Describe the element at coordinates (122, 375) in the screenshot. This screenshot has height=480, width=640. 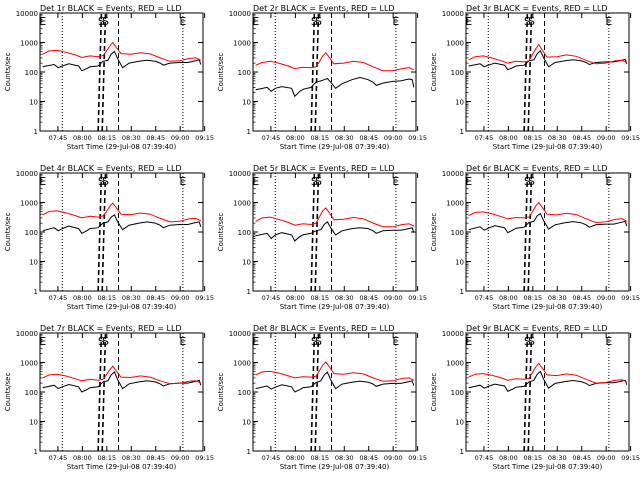
I see `series-lld-line` at that location.